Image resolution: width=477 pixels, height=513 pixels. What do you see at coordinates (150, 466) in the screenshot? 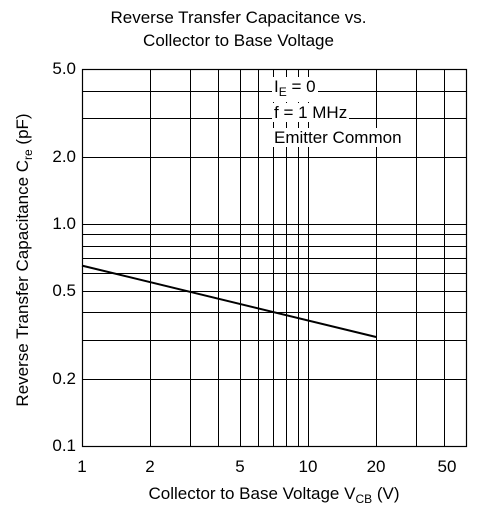
I see `x-tick-label: 2` at bounding box center [150, 466].